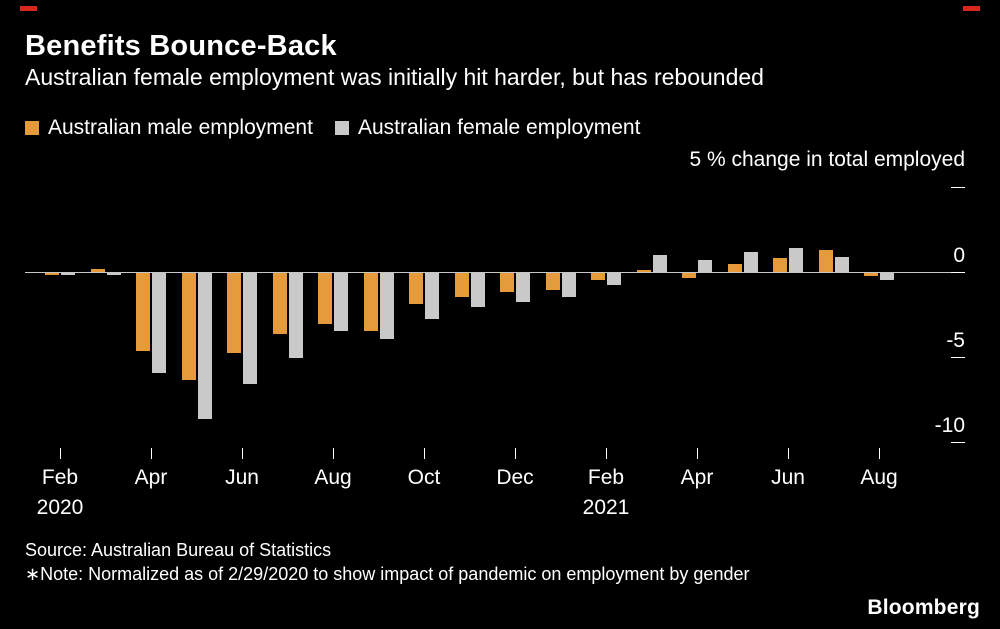 The width and height of the screenshot is (1000, 629). Describe the element at coordinates (424, 477) in the screenshot. I see `x-tick-label: Oct` at that location.